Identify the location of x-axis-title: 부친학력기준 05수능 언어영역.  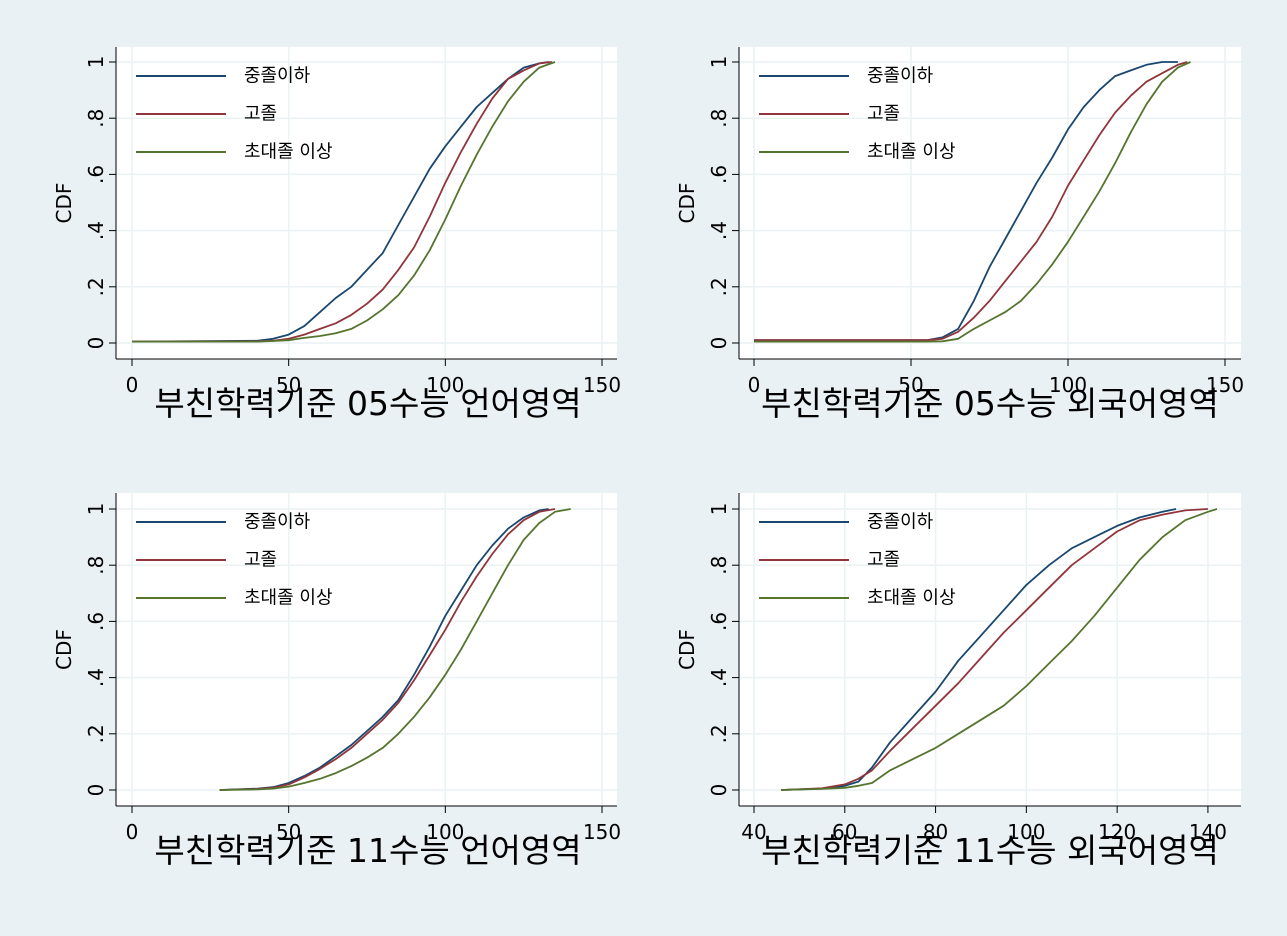
(367, 403).